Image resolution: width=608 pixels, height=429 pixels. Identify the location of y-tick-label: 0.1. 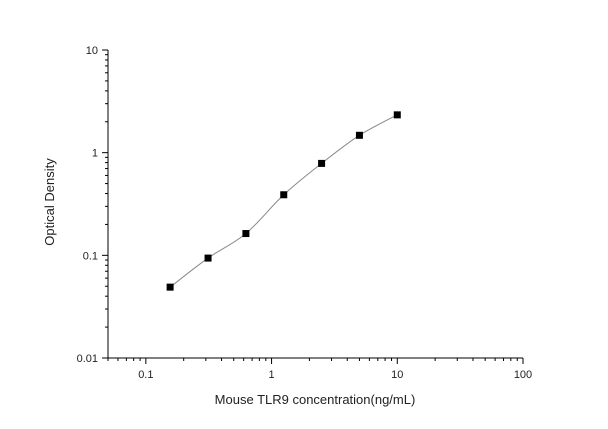
(90, 256).